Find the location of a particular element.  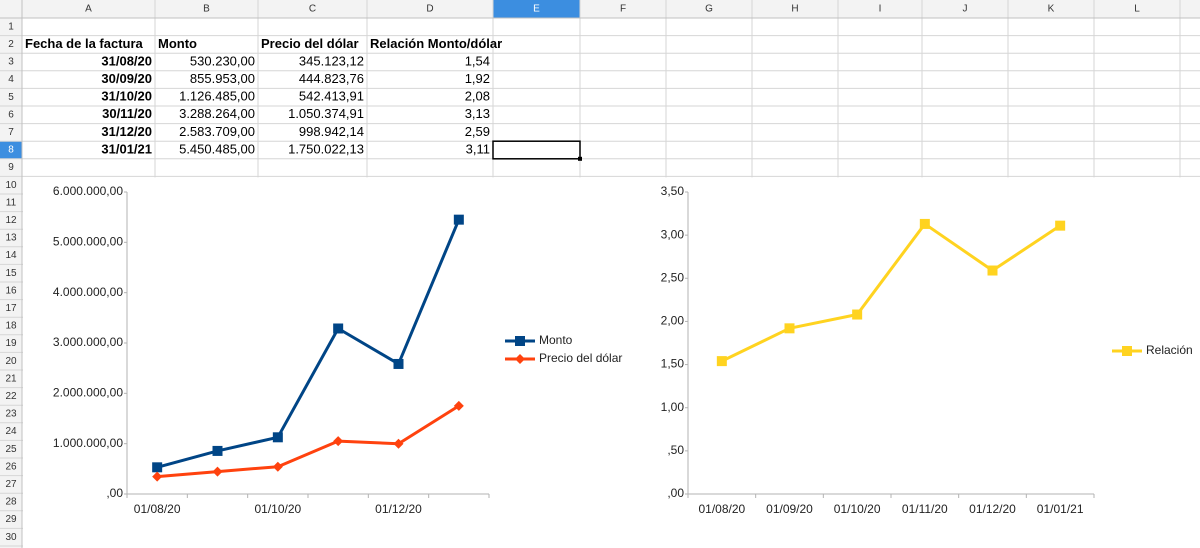

column-letter: J is located at coordinates (965, 9).